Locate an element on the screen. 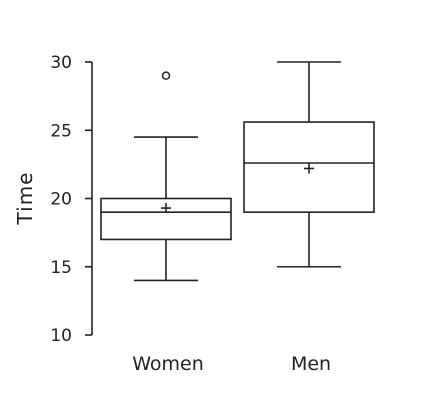  women-box is located at coordinates (166, 219).